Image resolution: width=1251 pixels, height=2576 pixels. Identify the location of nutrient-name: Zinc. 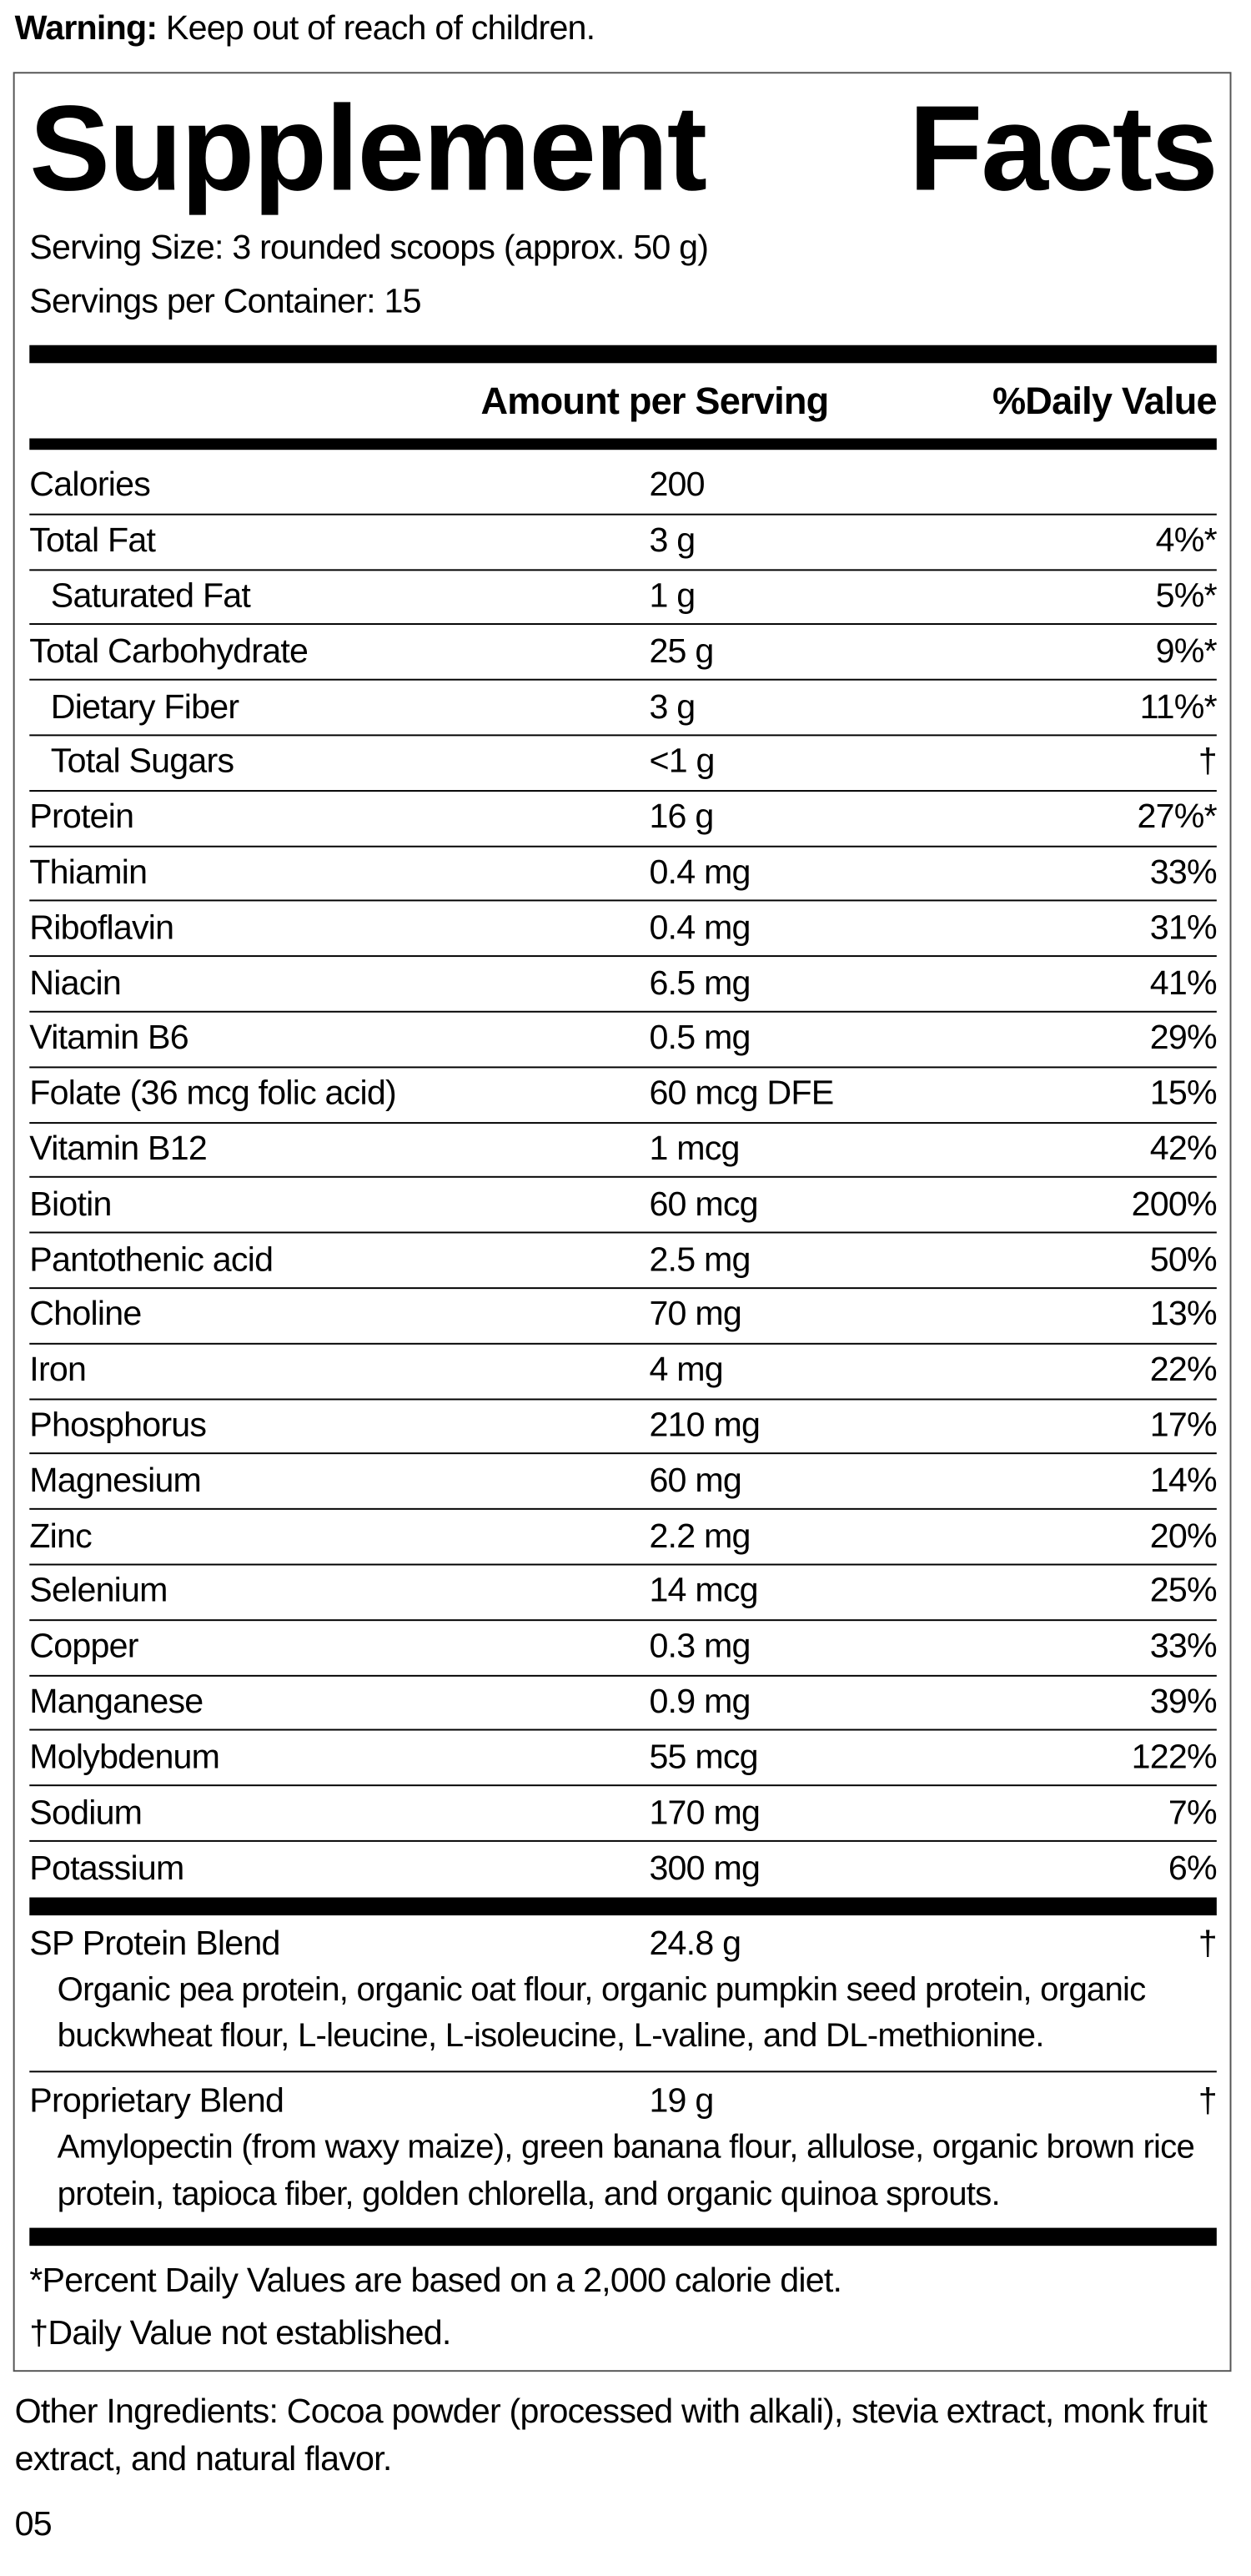
(61, 1536).